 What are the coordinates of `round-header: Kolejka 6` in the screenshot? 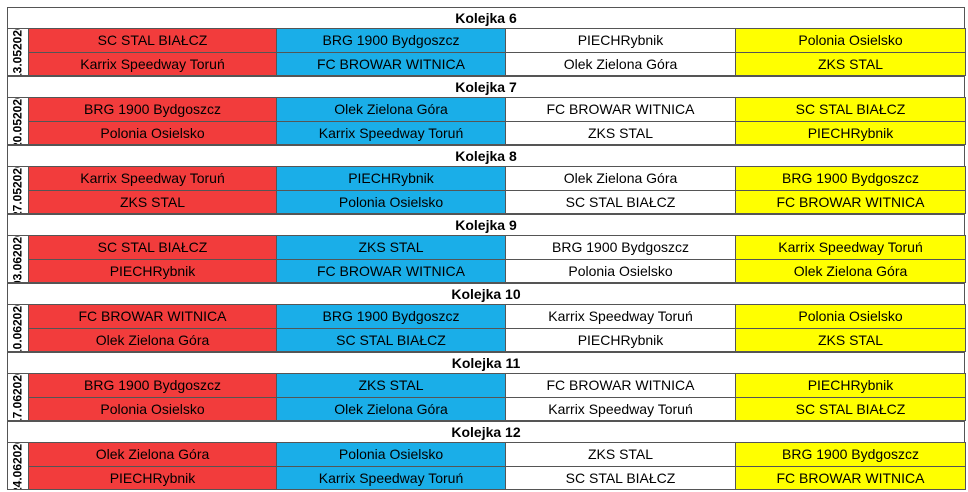 It's located at (486, 18).